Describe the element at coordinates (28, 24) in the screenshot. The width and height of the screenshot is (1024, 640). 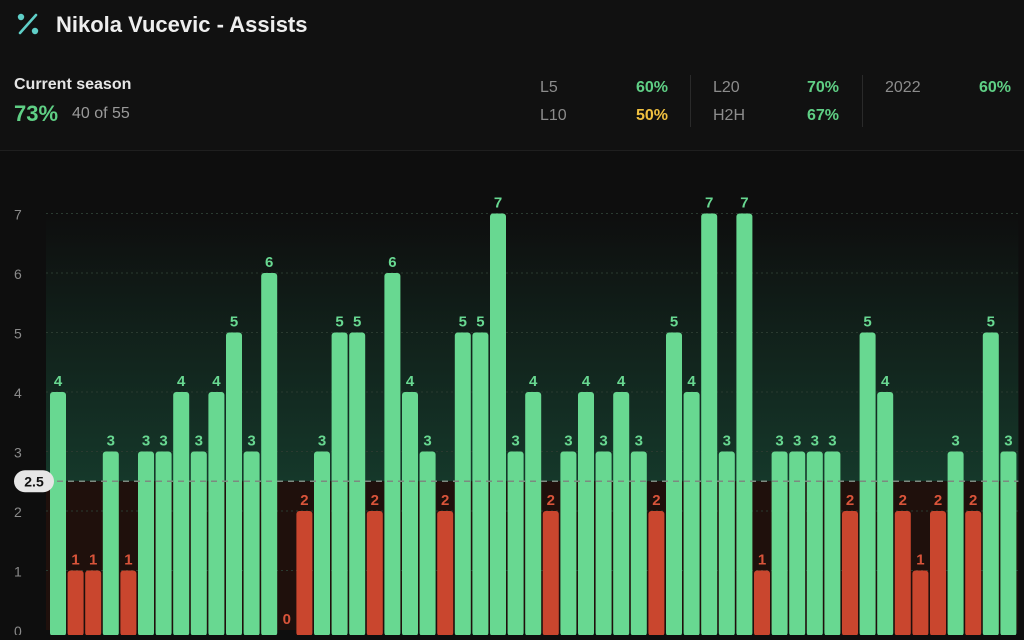
I see `percent-icon` at that location.